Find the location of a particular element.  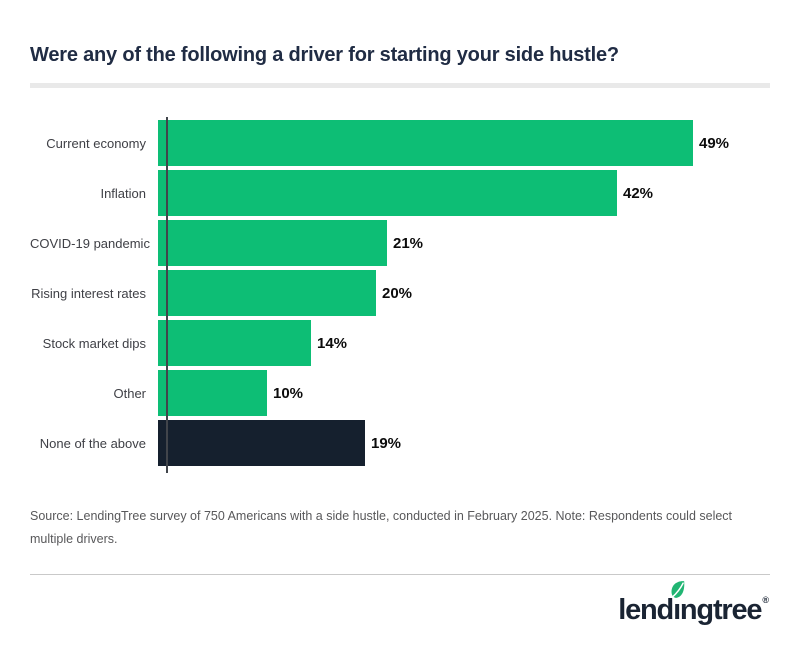

category-label: Current economy is located at coordinates (96, 143).